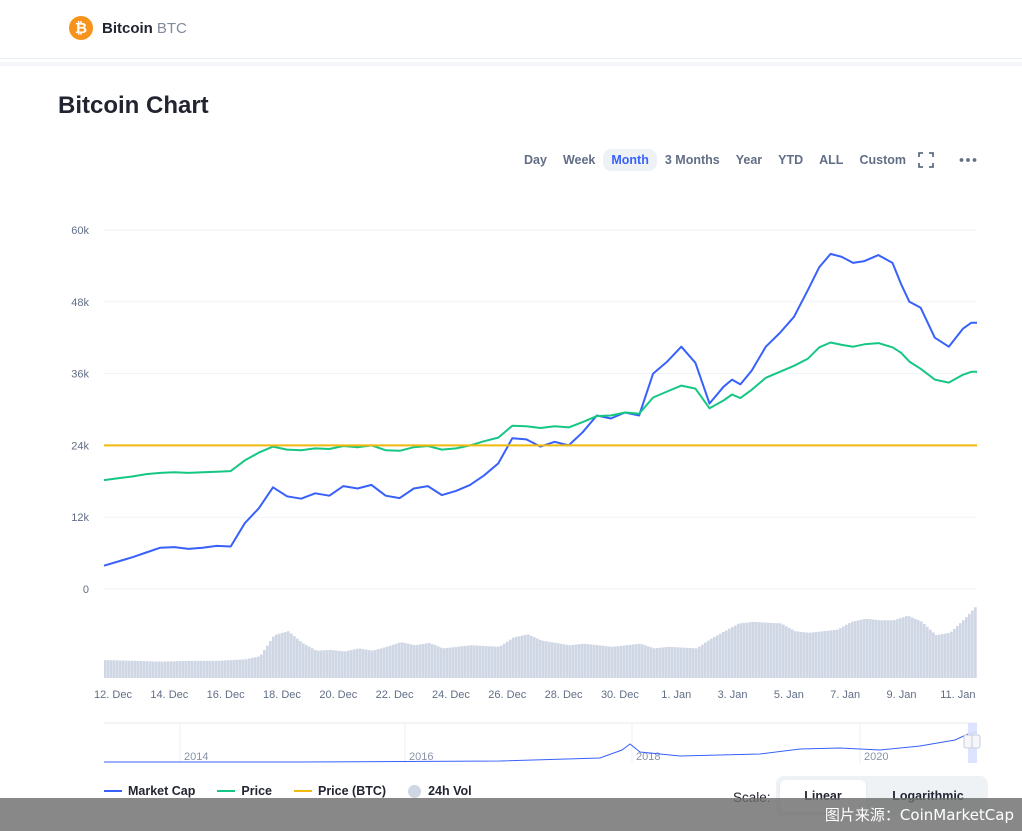 This screenshot has width=1022, height=831. What do you see at coordinates (791, 160) in the screenshot?
I see `range-ytd-button: YTD` at bounding box center [791, 160].